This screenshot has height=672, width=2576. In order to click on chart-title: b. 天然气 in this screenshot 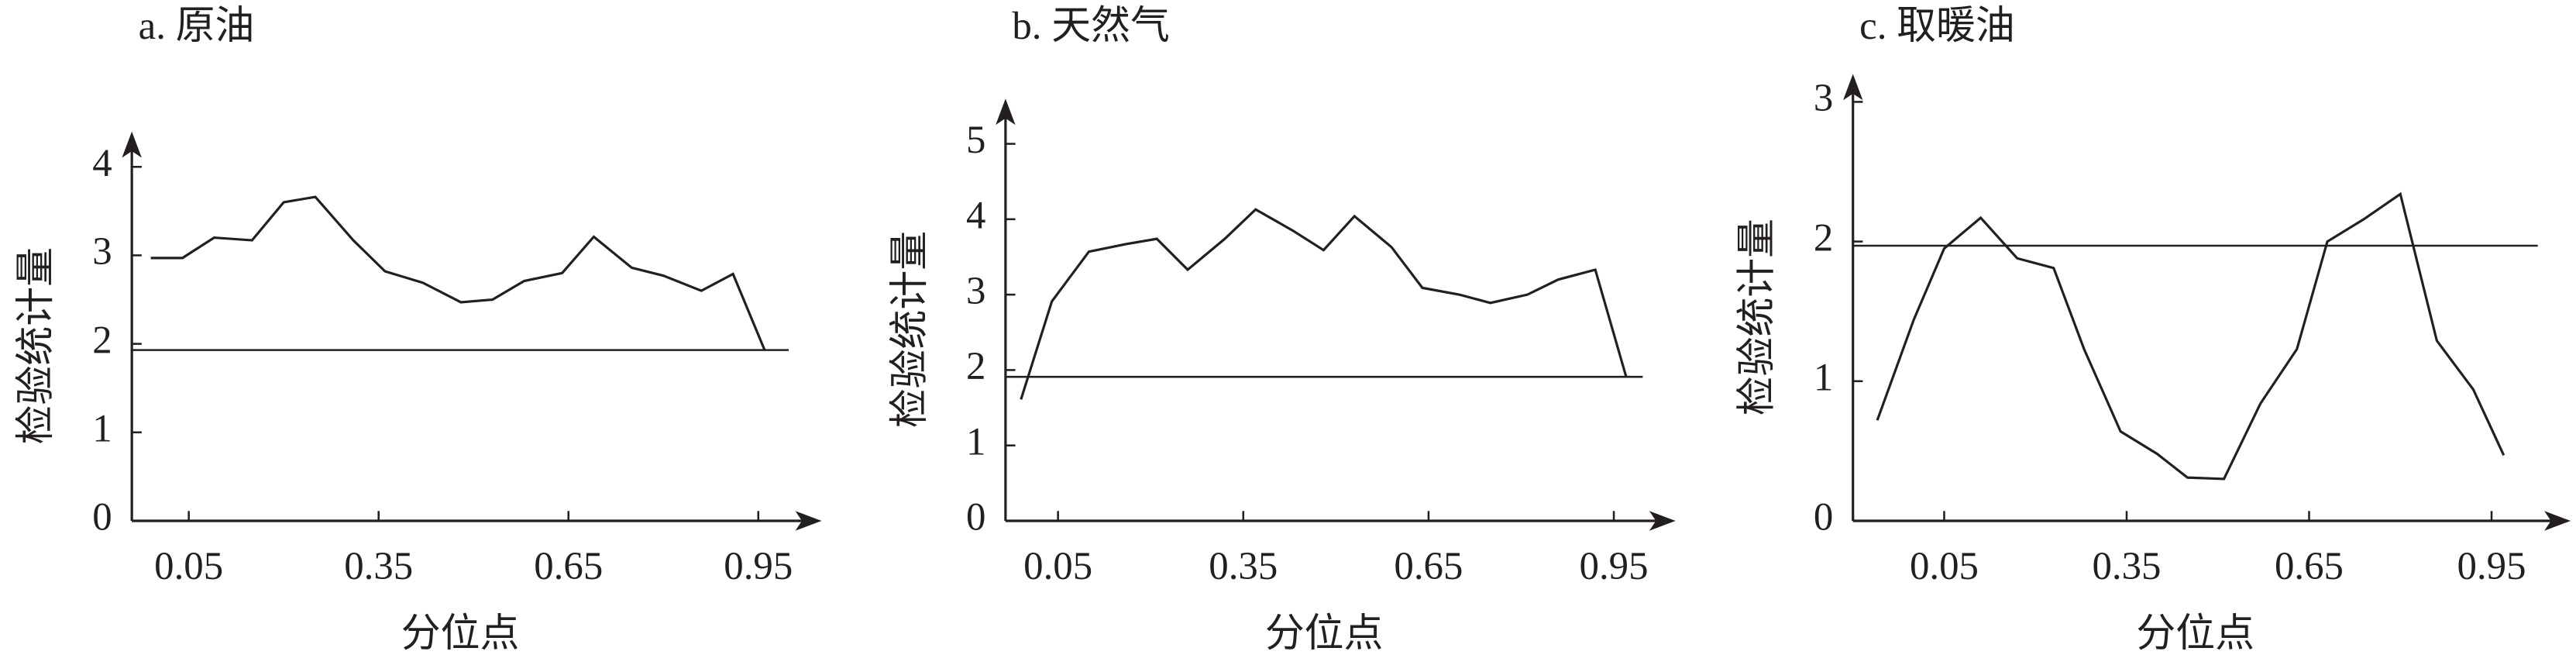, I will do `click(1090, 26)`.